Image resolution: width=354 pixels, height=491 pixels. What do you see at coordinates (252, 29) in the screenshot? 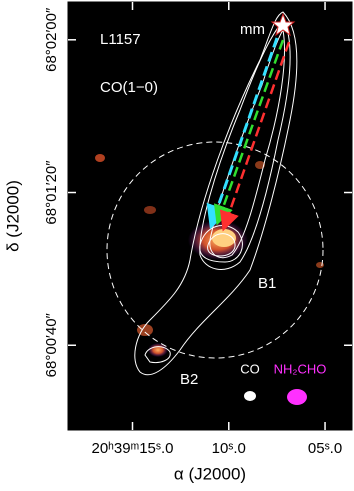
I see `mm-label: mm` at bounding box center [252, 29].